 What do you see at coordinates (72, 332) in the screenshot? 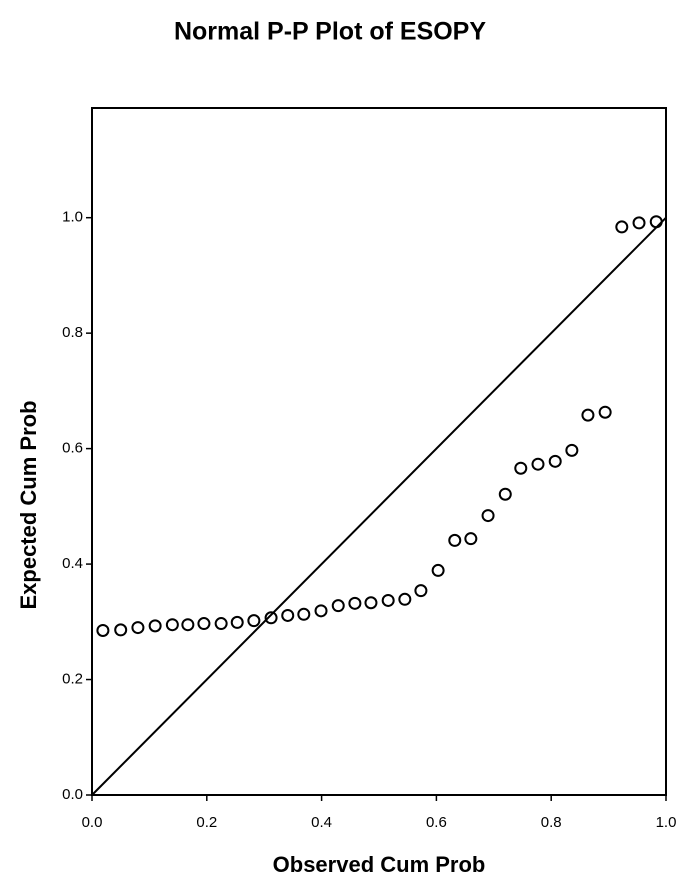
I see `y-tick-label: 0.8` at bounding box center [72, 332].